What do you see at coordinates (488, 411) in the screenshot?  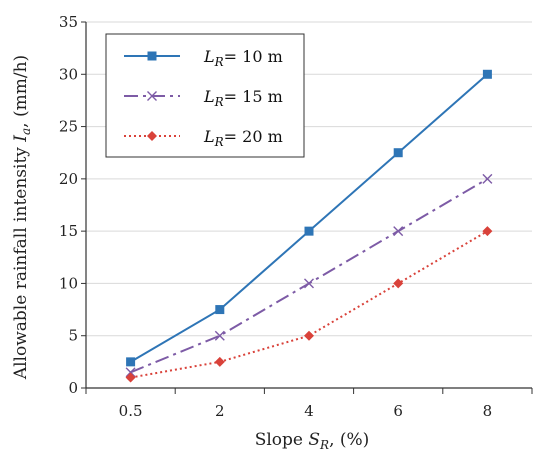 I see `x-tick-label: 8` at bounding box center [488, 411].